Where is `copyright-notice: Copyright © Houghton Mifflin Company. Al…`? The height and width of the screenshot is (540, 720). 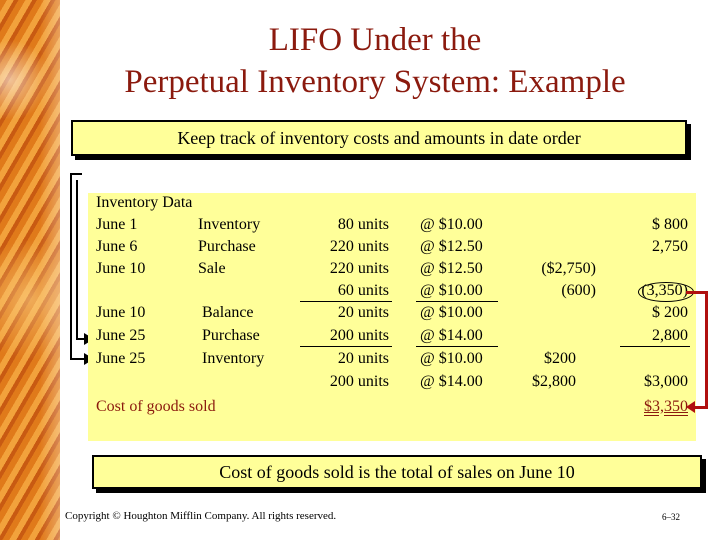 copyright-notice: Copyright © Houghton Mifflin Company. Al… is located at coordinates (201, 516).